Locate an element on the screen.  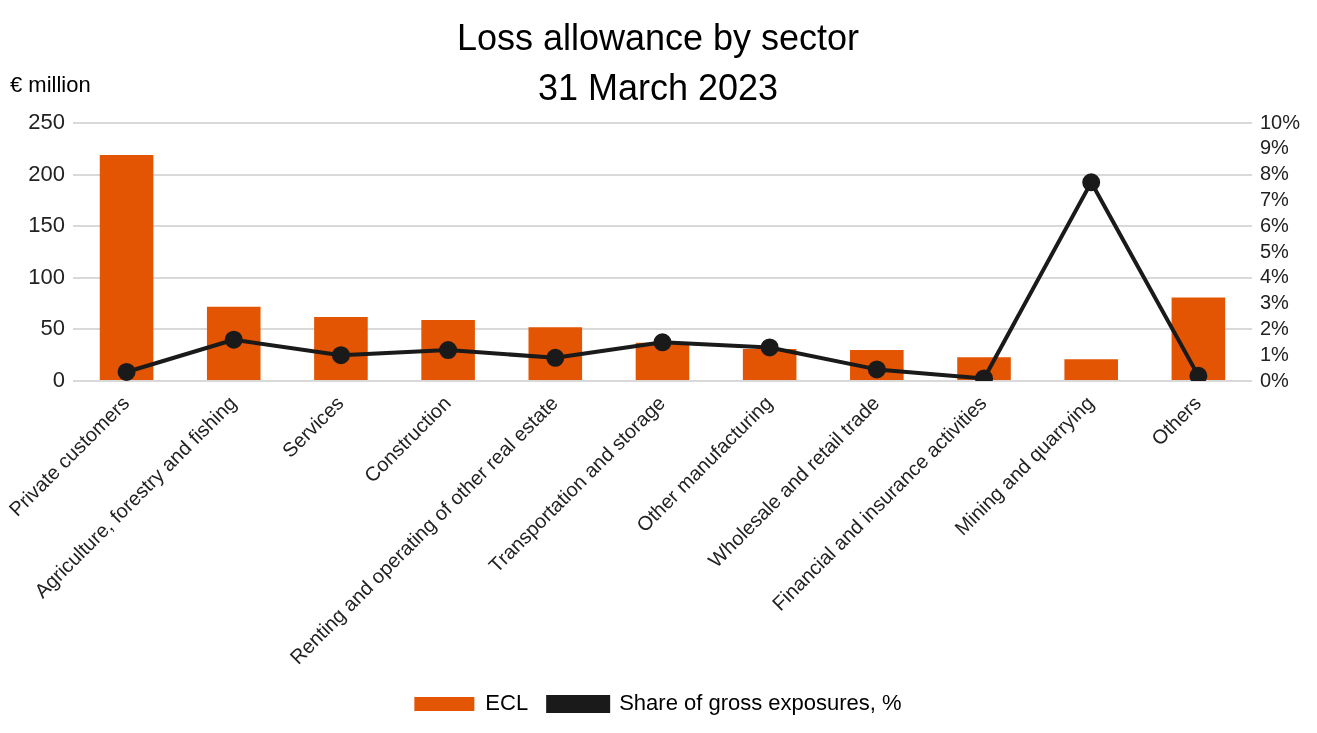
y-tick-label: 250 is located at coordinates (46, 122).